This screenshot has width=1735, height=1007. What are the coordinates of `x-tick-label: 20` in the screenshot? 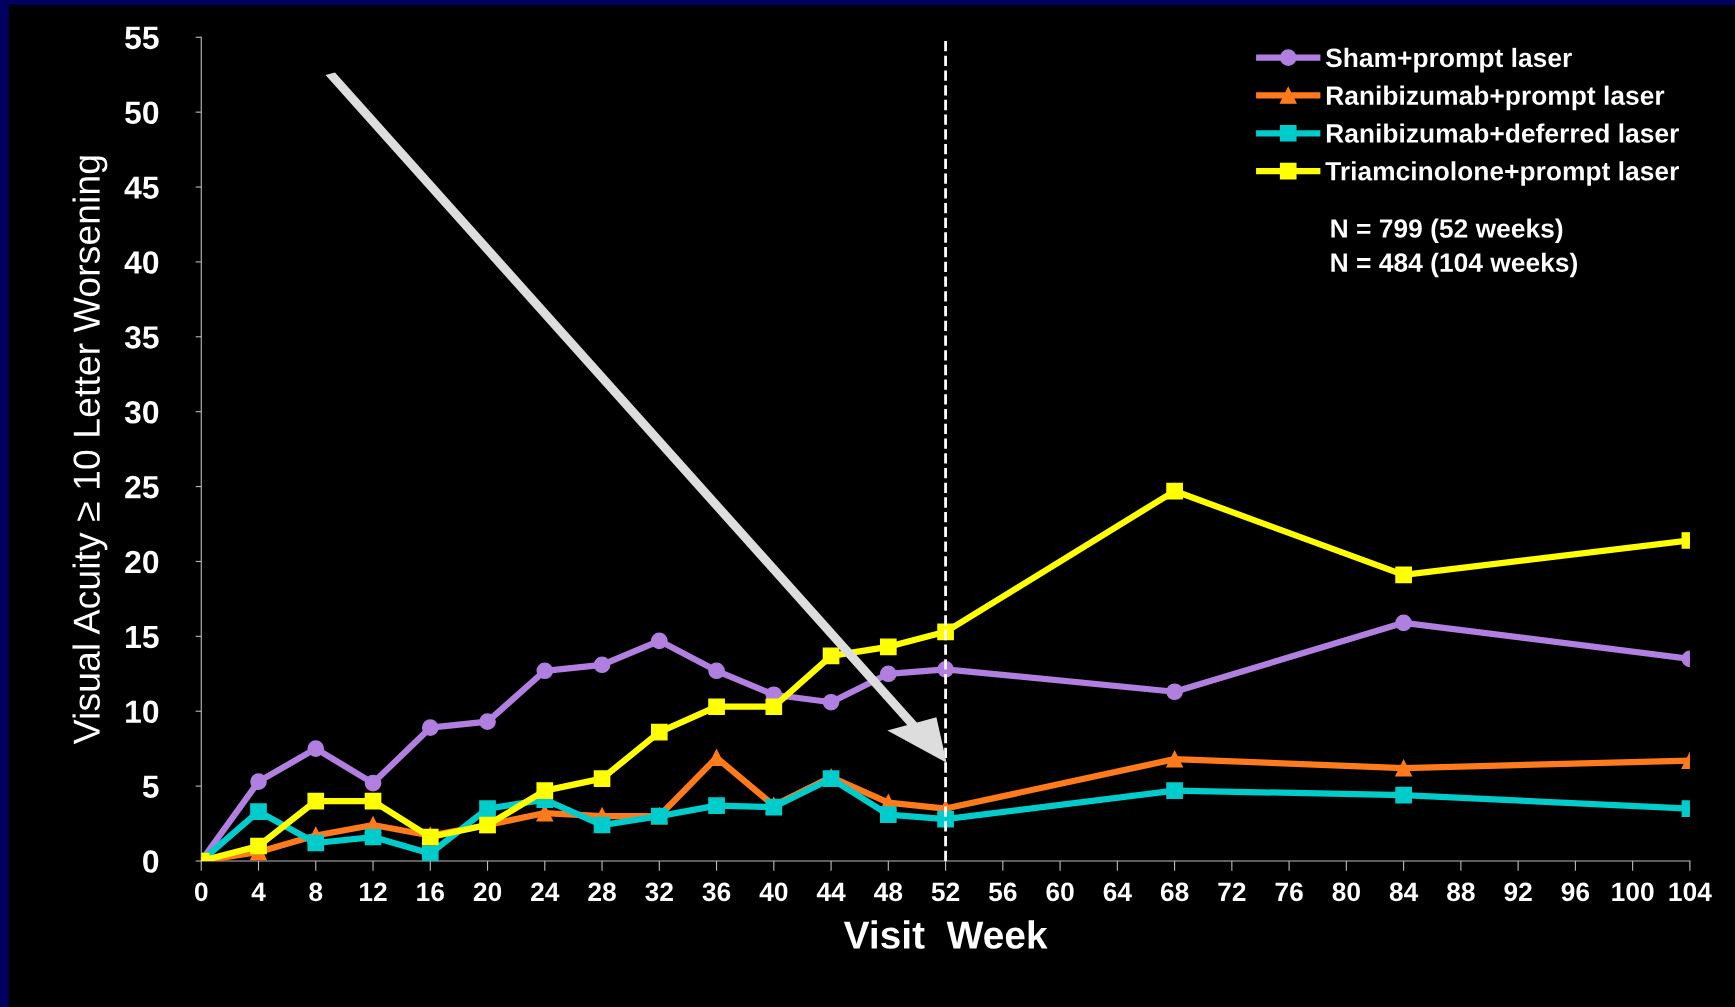 It's located at (487, 892).